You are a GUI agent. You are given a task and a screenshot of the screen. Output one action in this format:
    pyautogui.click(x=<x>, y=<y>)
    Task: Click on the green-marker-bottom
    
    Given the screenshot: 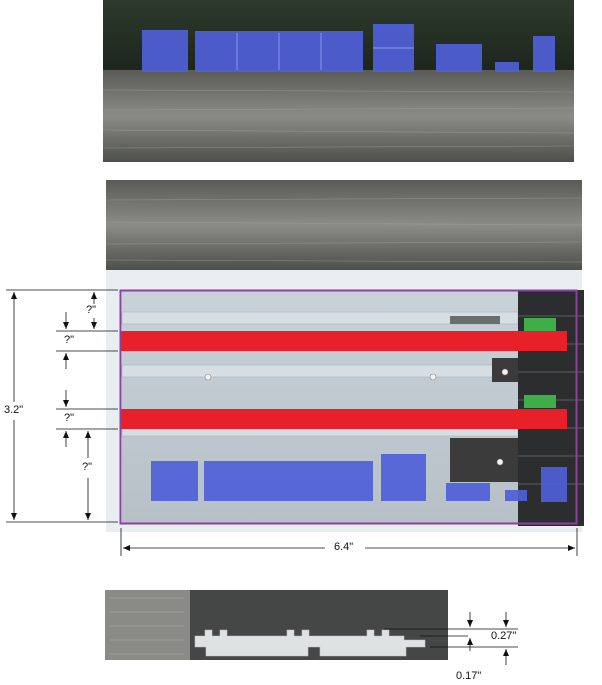 What is the action you would take?
    pyautogui.click(x=540, y=401)
    